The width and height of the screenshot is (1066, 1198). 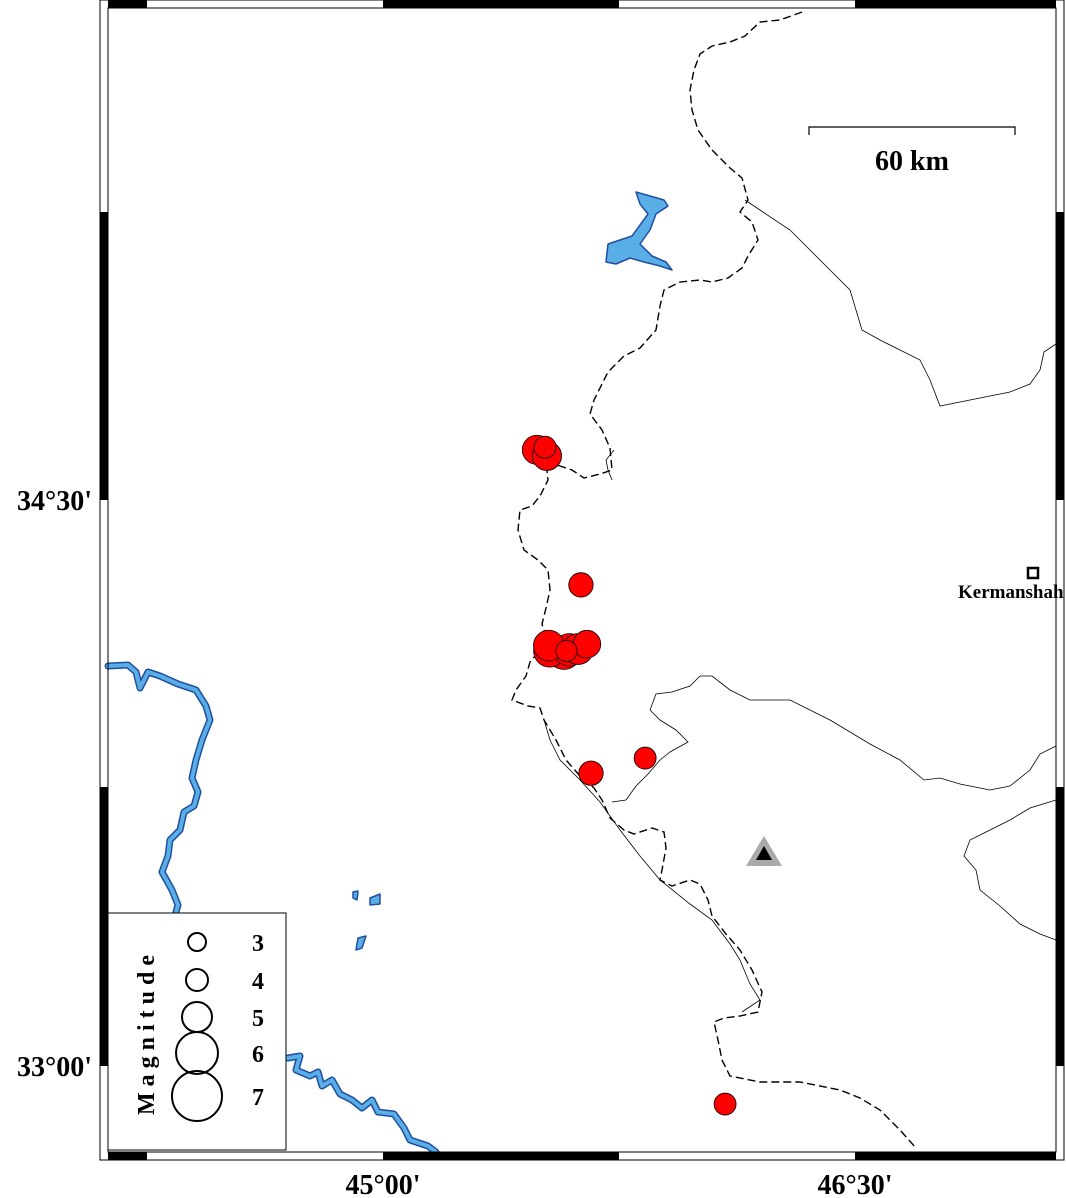 I want to click on river-south, so click(x=362, y=1104).